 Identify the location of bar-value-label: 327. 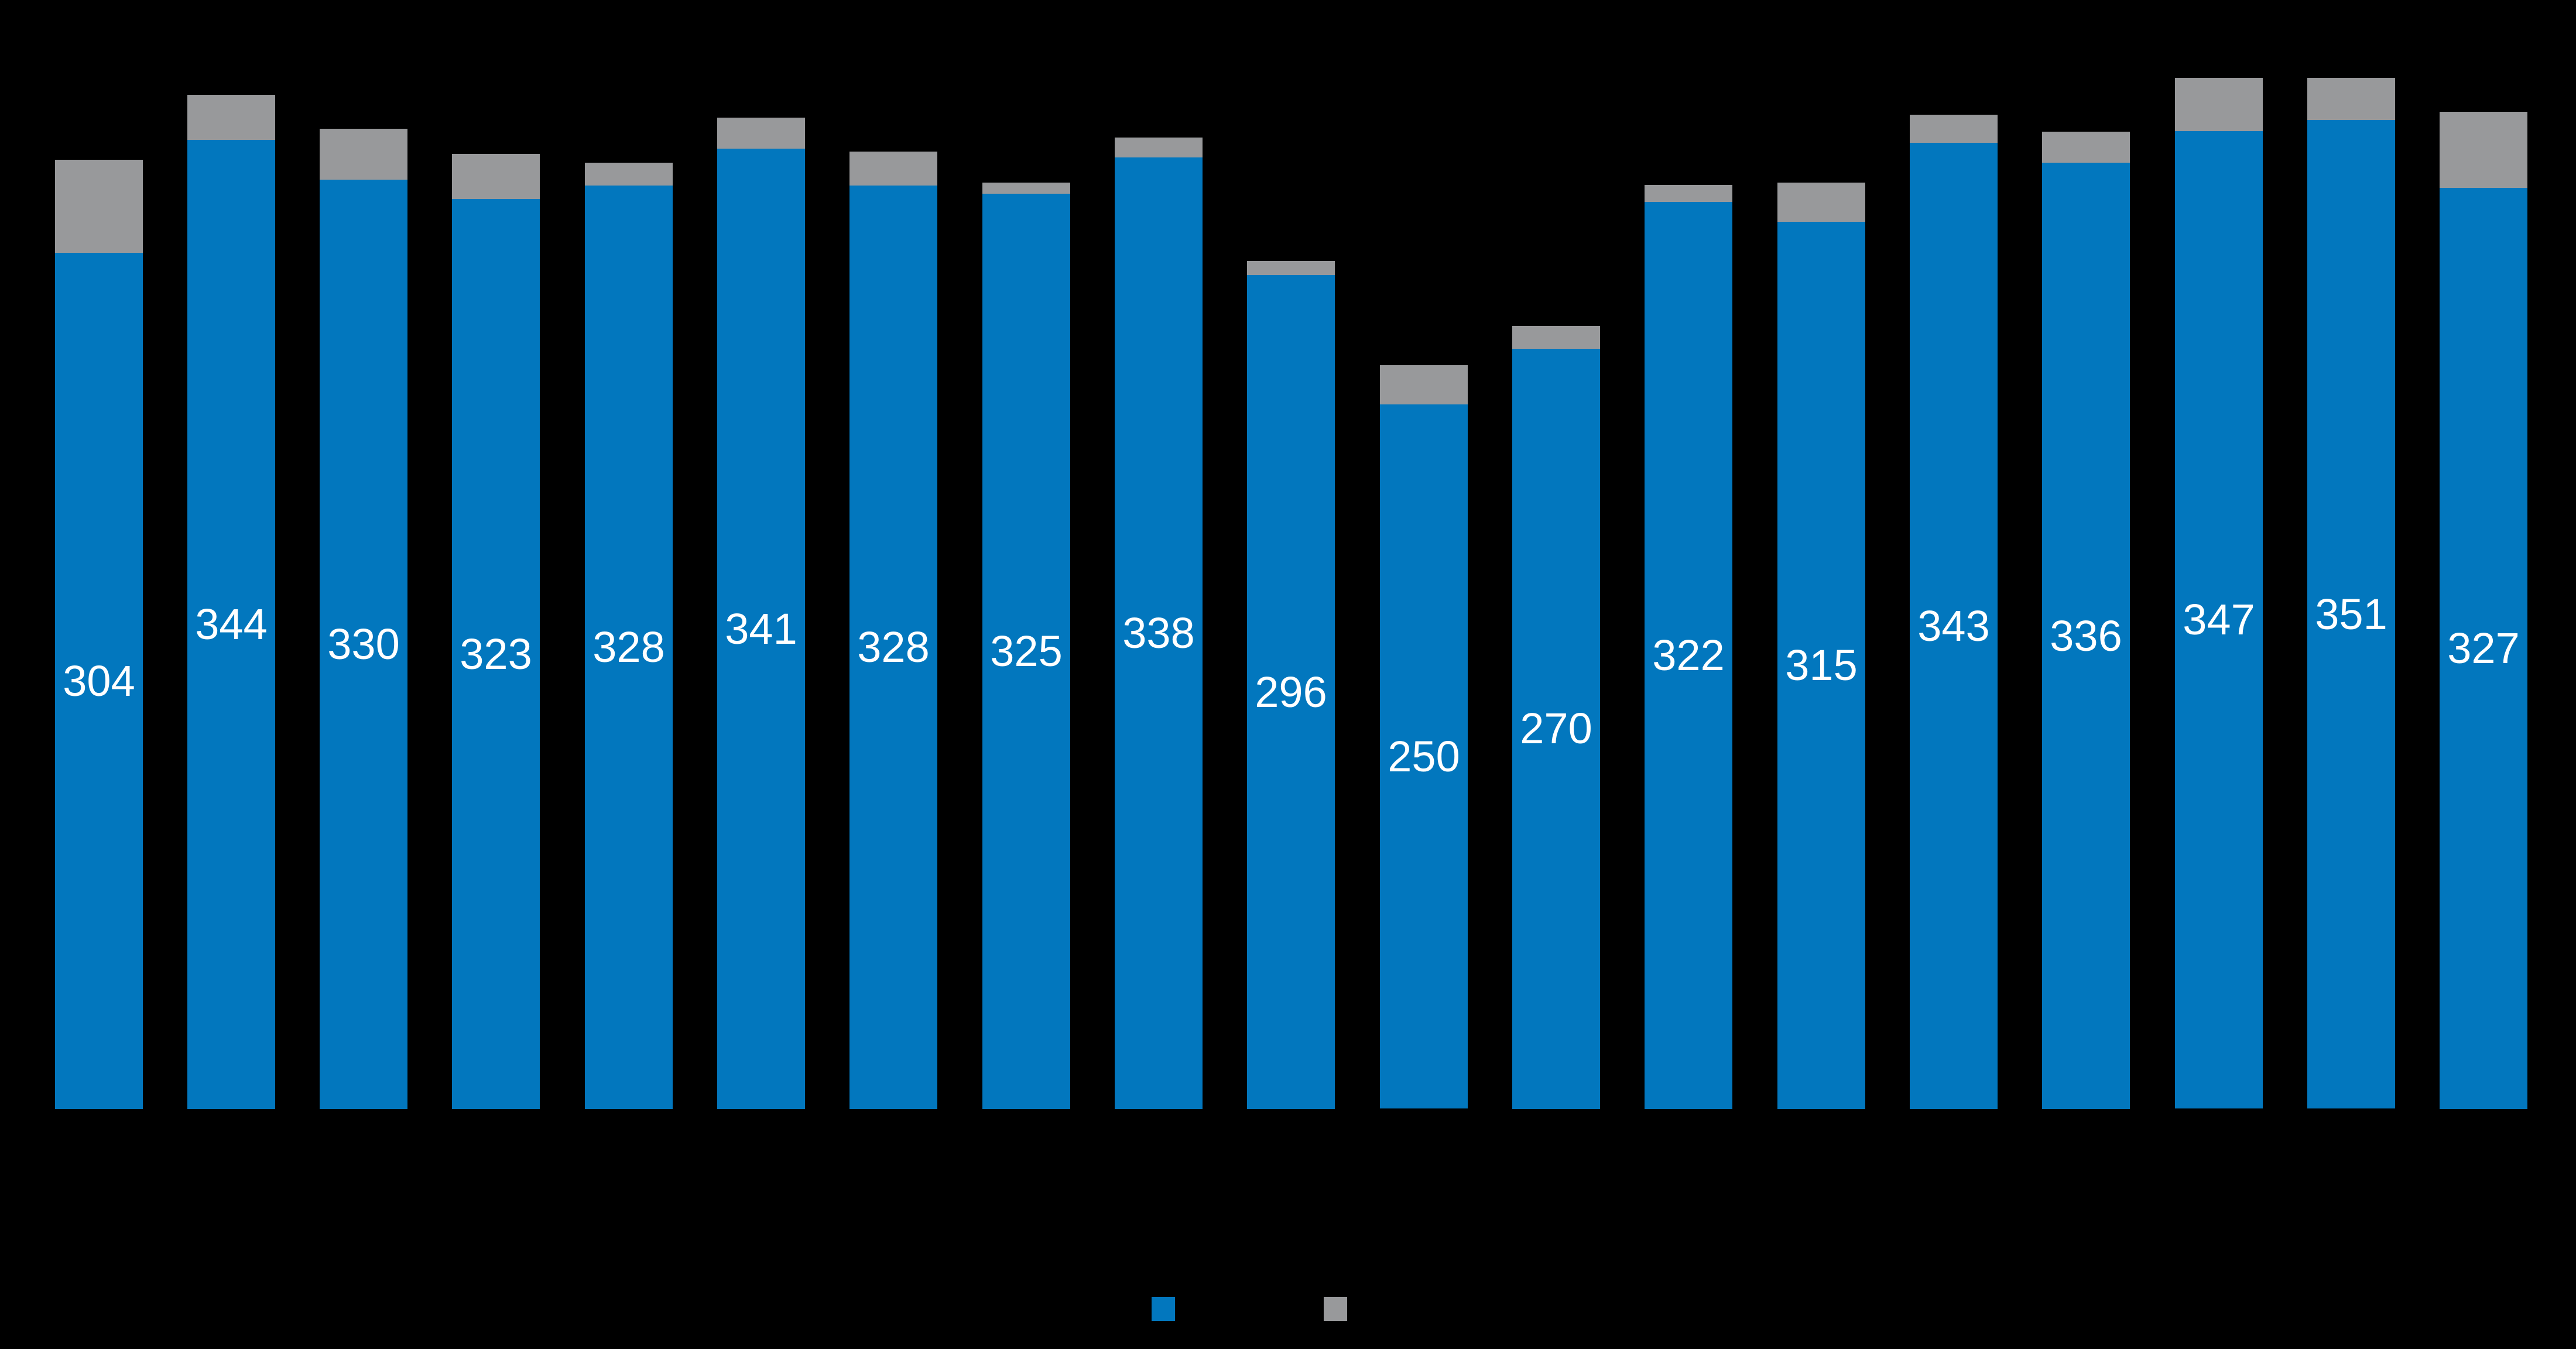
(2483, 648).